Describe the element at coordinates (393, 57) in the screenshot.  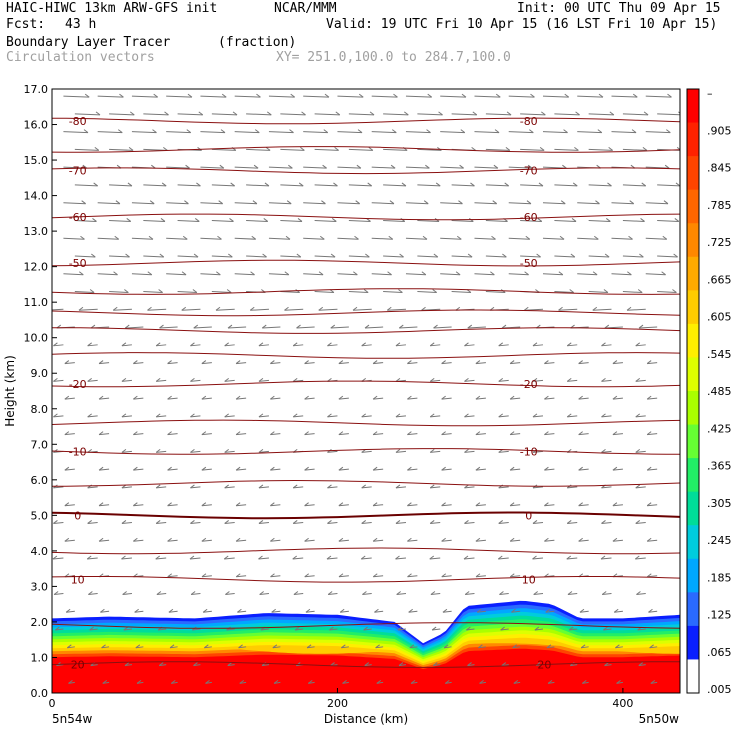
I see `xy-range: XY= 251.0,100.0 to 284.7,100.0` at that location.